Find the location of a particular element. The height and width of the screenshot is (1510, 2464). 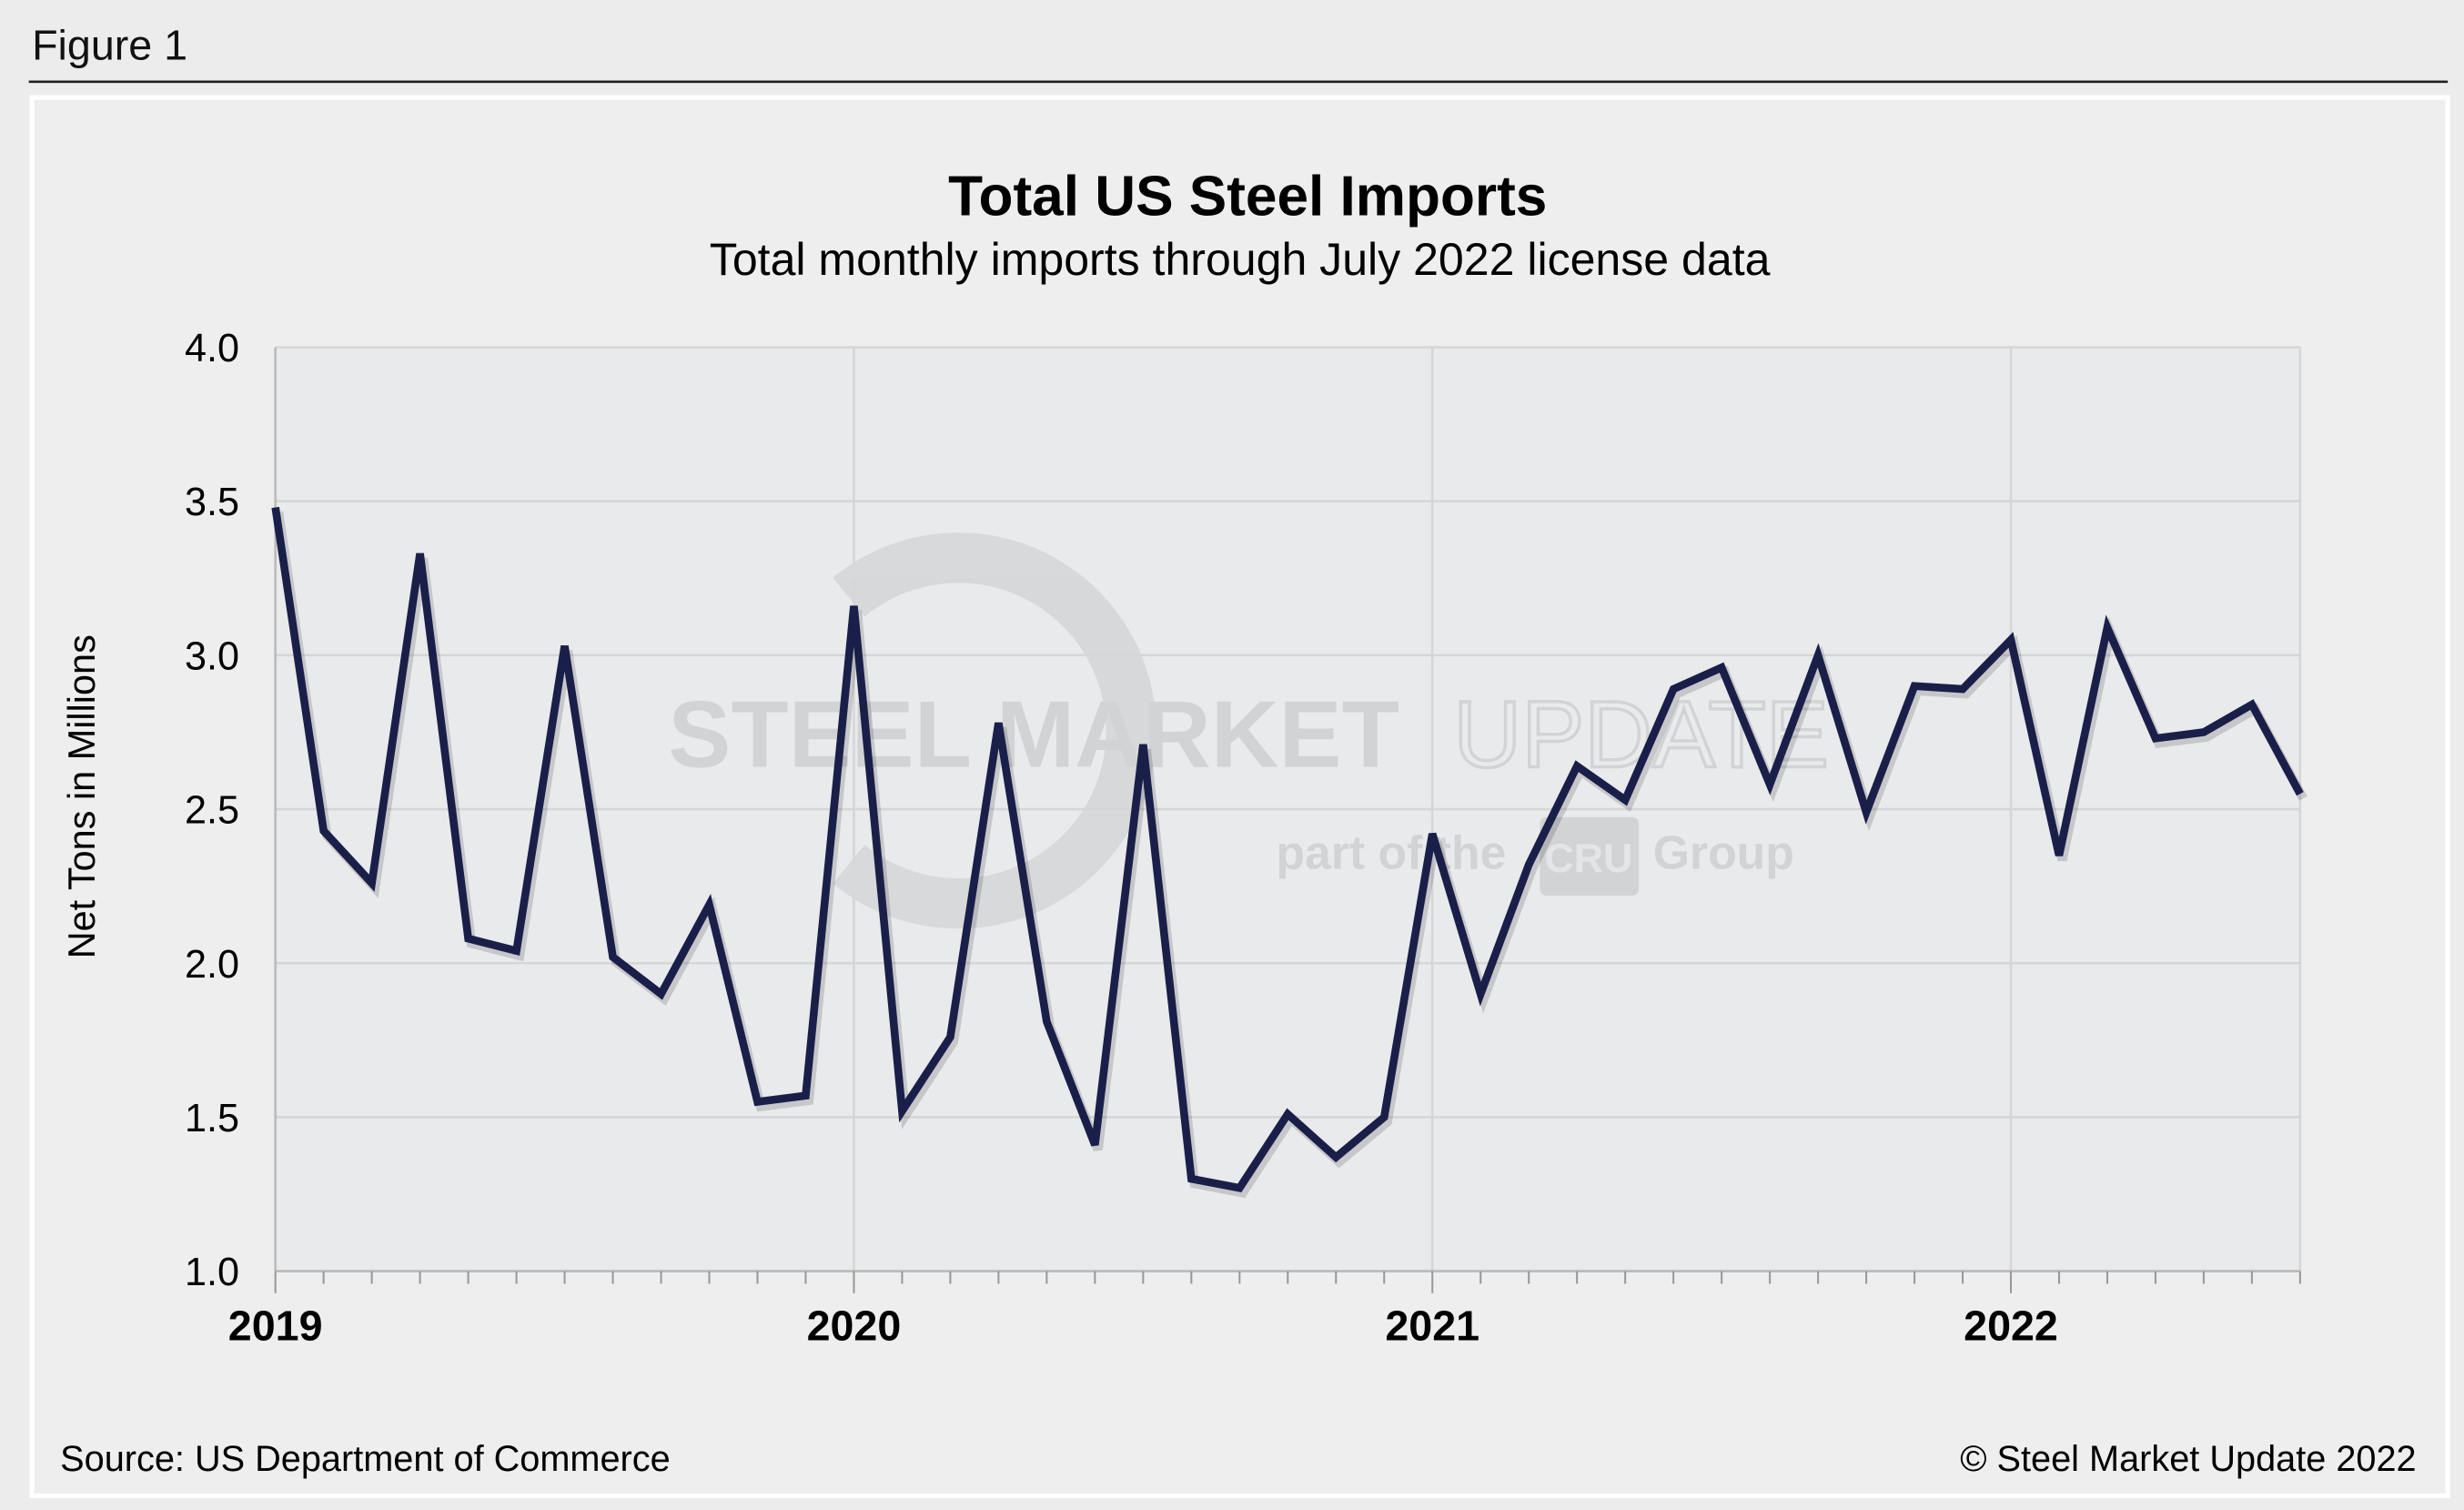

y-axis-label: Net Tons in Millions is located at coordinates (81, 796).